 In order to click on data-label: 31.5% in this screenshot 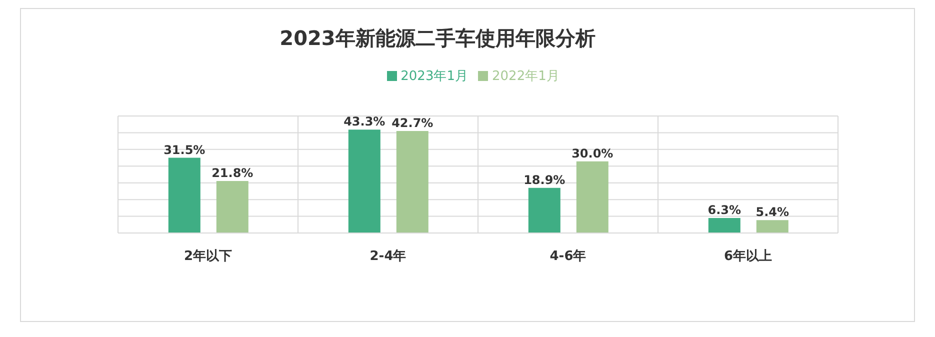, I will do `click(185, 149)`.